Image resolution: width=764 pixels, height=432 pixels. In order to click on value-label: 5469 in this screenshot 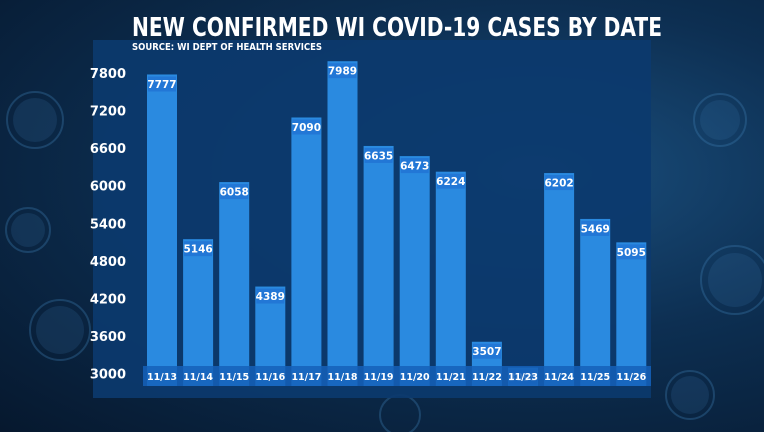, I will do `click(595, 229)`.